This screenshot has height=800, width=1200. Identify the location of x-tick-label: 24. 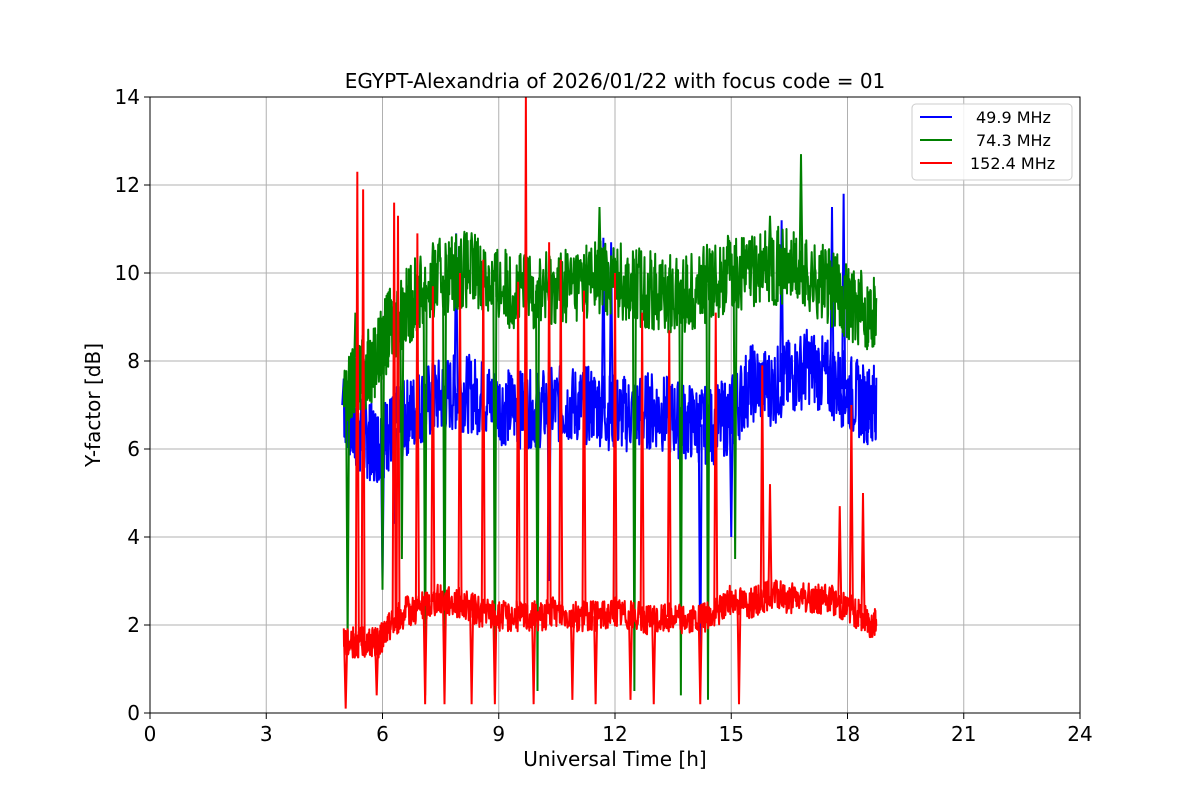
(1079, 734).